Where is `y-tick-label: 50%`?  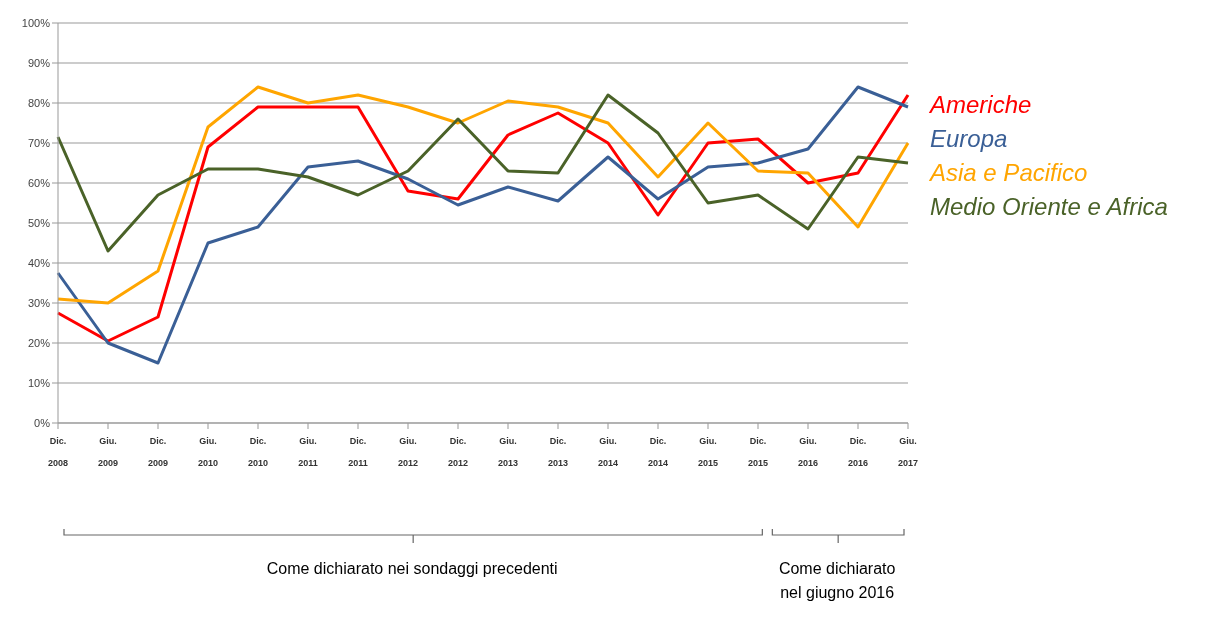
y-tick-label: 50% is located at coordinates (39, 222).